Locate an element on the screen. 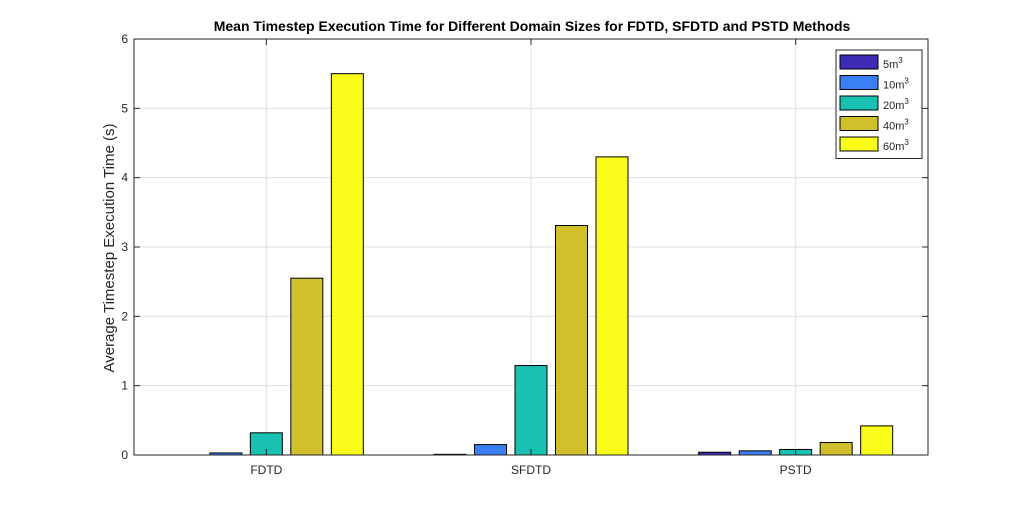  y-tick-label: 6 is located at coordinates (124, 39).